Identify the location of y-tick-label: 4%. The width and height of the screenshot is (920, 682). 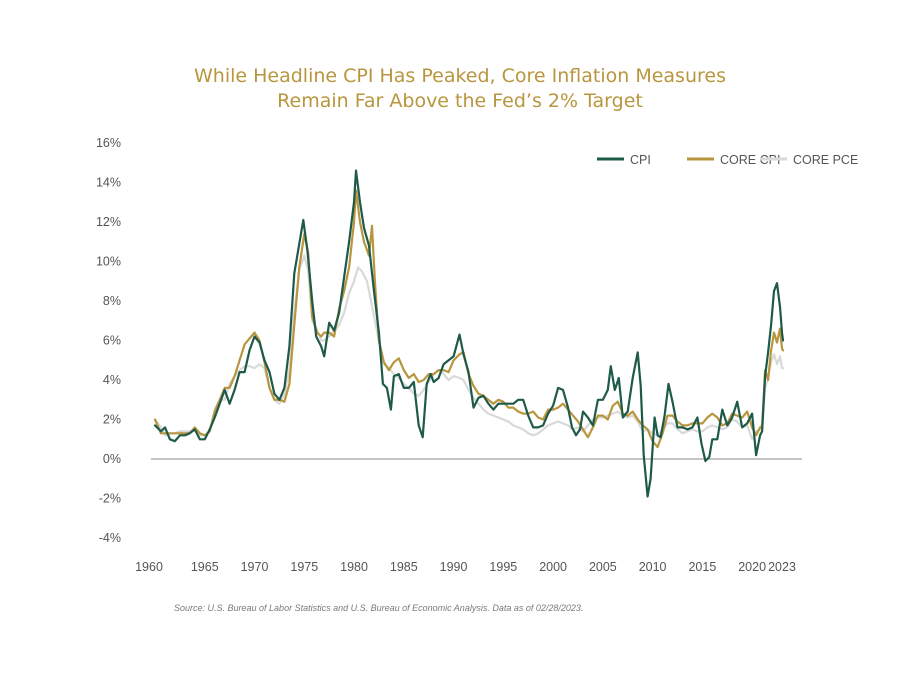
(112, 380).